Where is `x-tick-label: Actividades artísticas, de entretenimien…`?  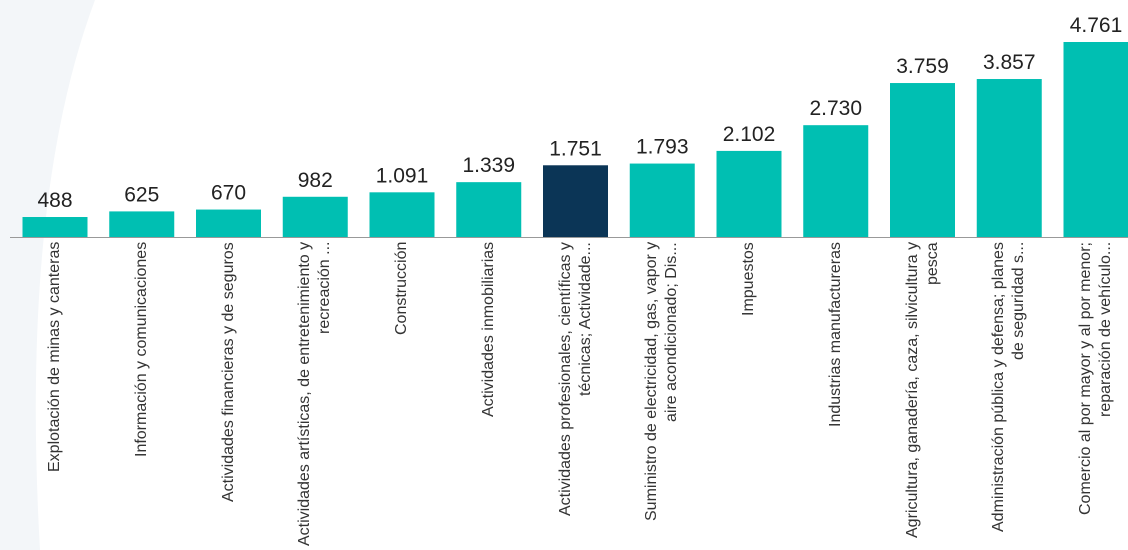 x-tick-label: Actividades artísticas, de entretenimien… is located at coordinates (315, 394).